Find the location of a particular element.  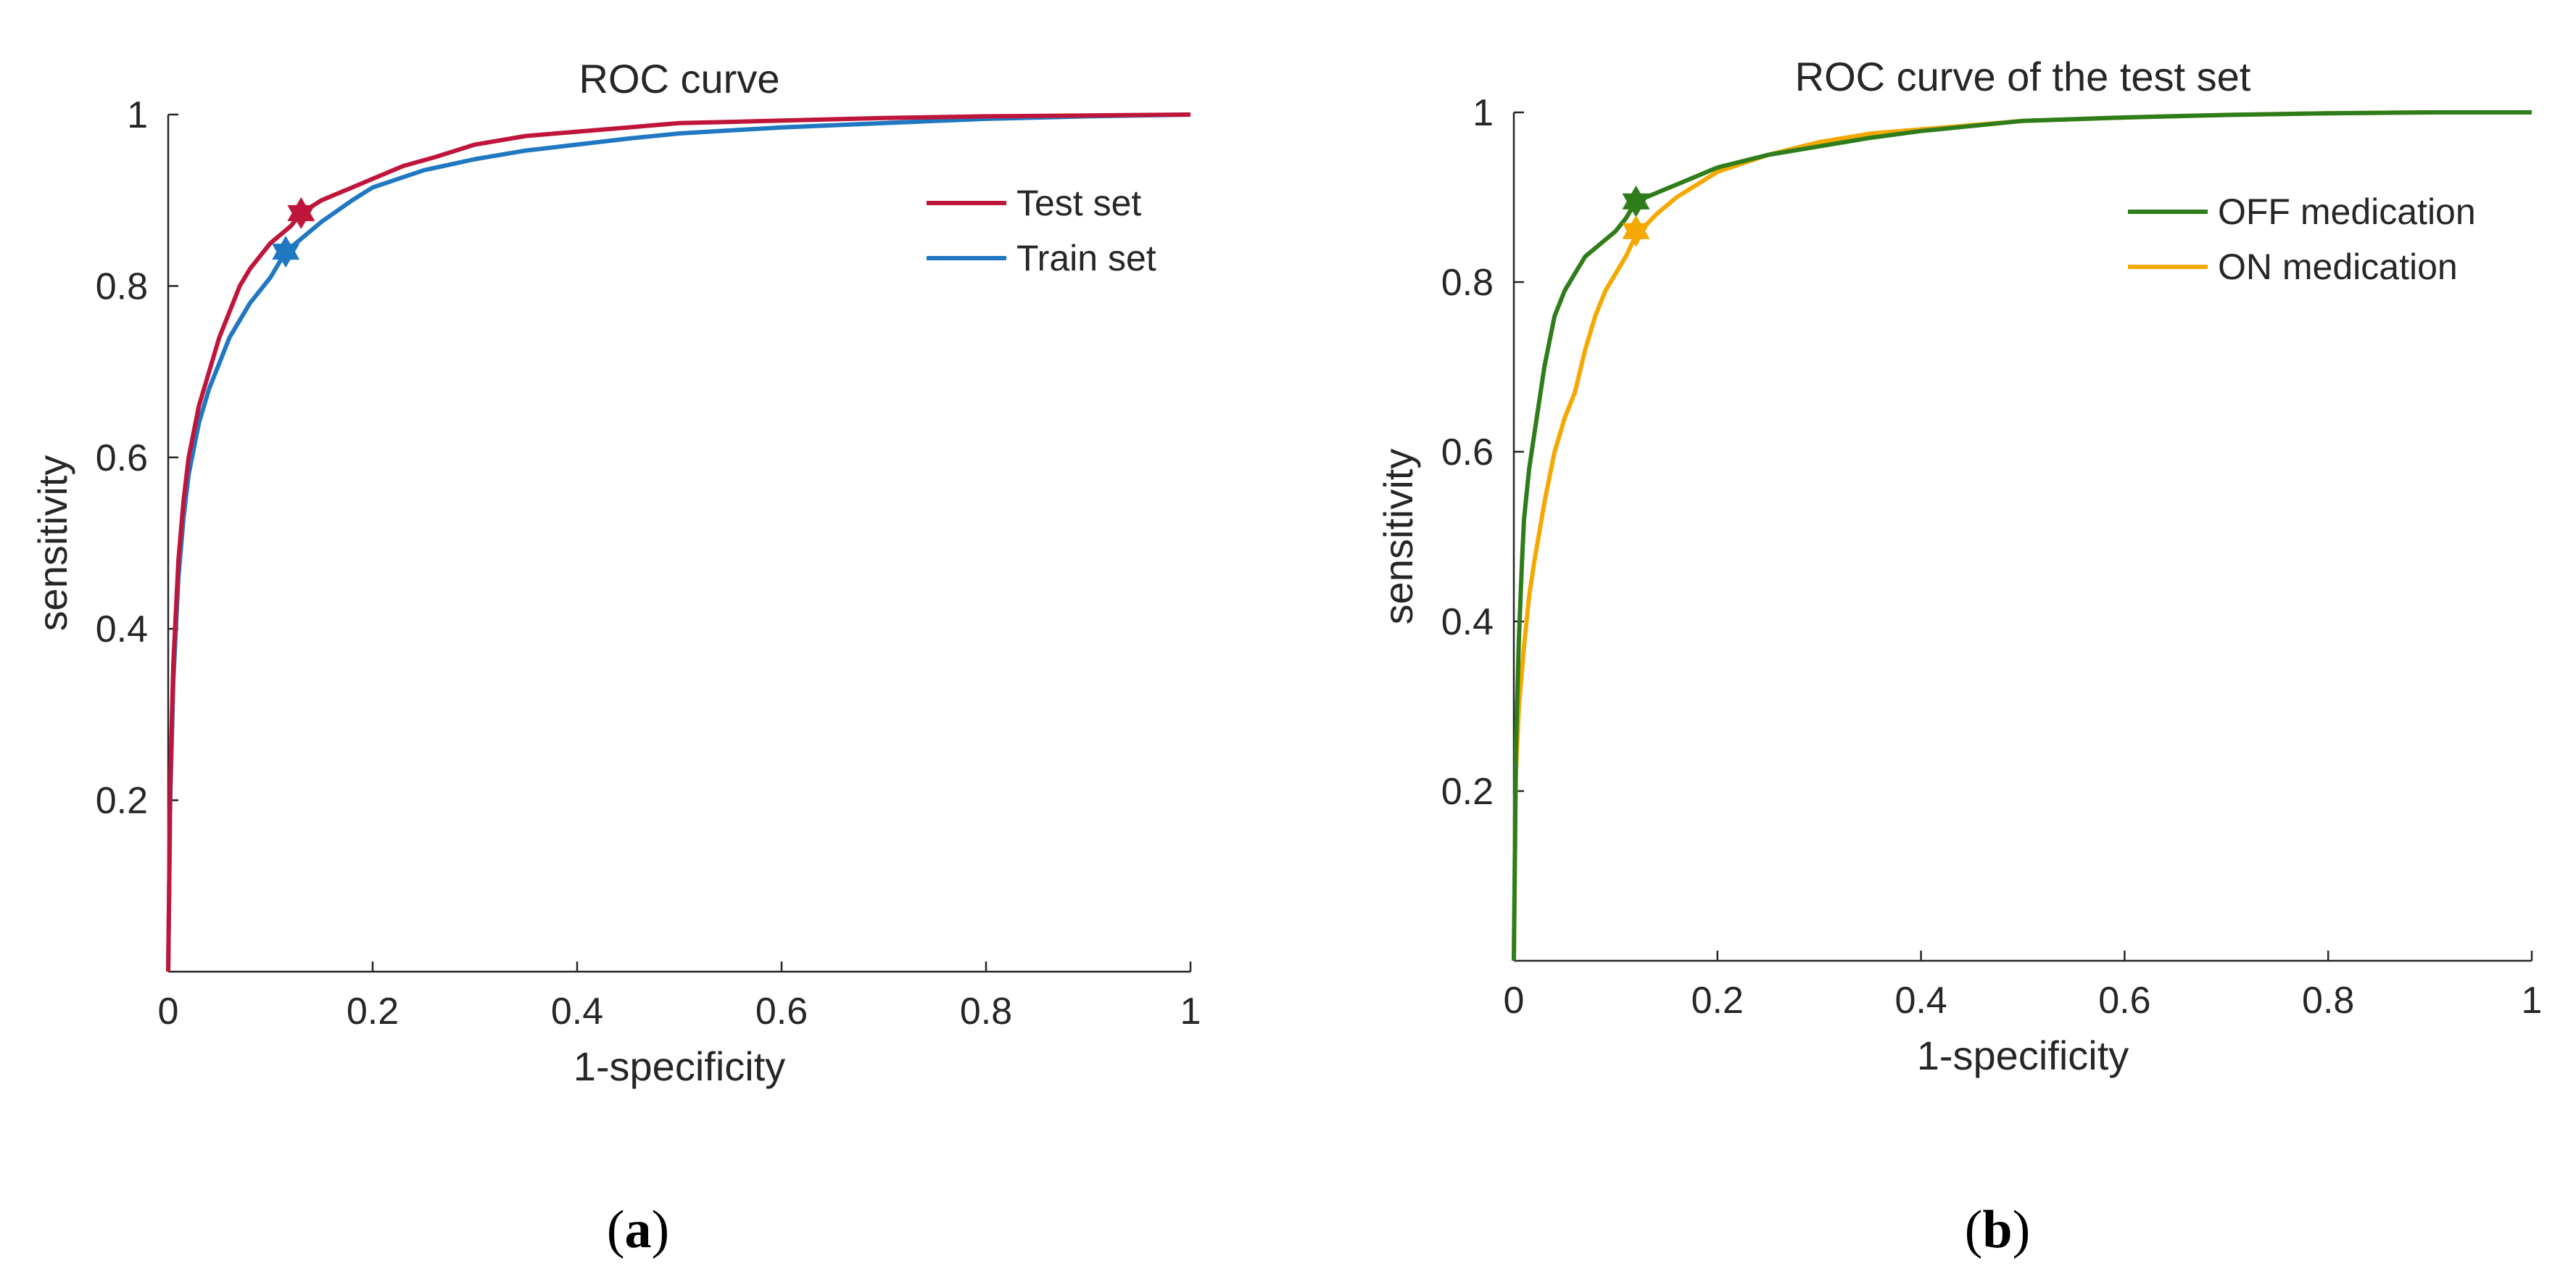

legend-label: Test set is located at coordinates (1078, 203).